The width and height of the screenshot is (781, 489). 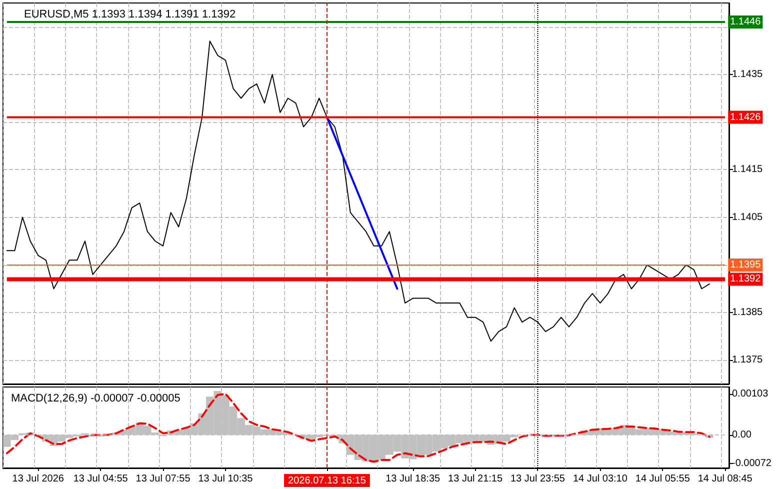 I want to click on x-tick-label: 2026.07.13 16:15, so click(x=327, y=481).